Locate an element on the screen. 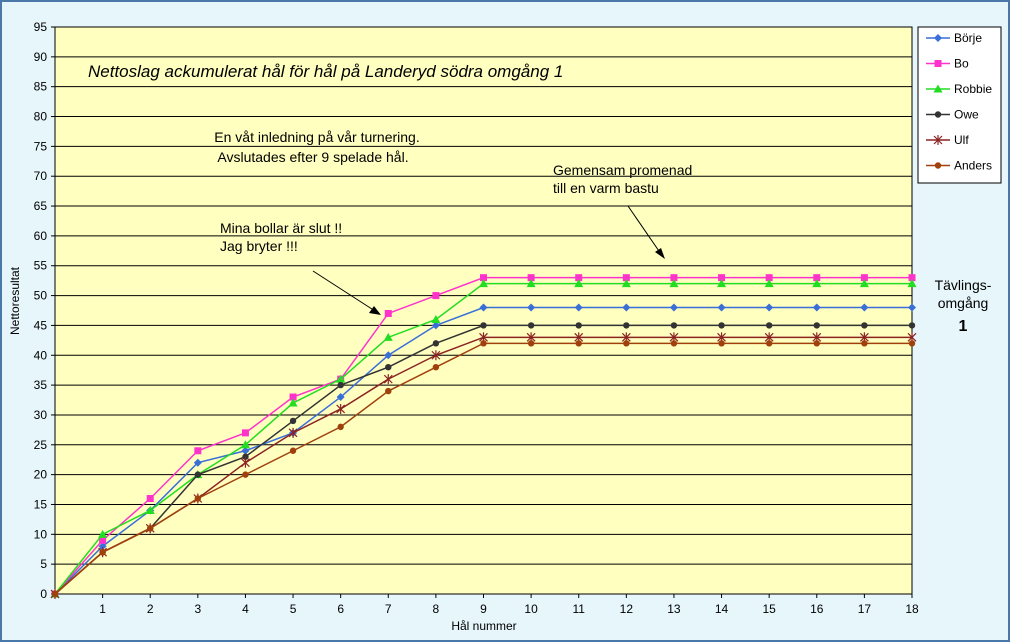 Image resolution: width=1010 pixels, height=642 pixels. legend-label: Anders is located at coordinates (973, 166).